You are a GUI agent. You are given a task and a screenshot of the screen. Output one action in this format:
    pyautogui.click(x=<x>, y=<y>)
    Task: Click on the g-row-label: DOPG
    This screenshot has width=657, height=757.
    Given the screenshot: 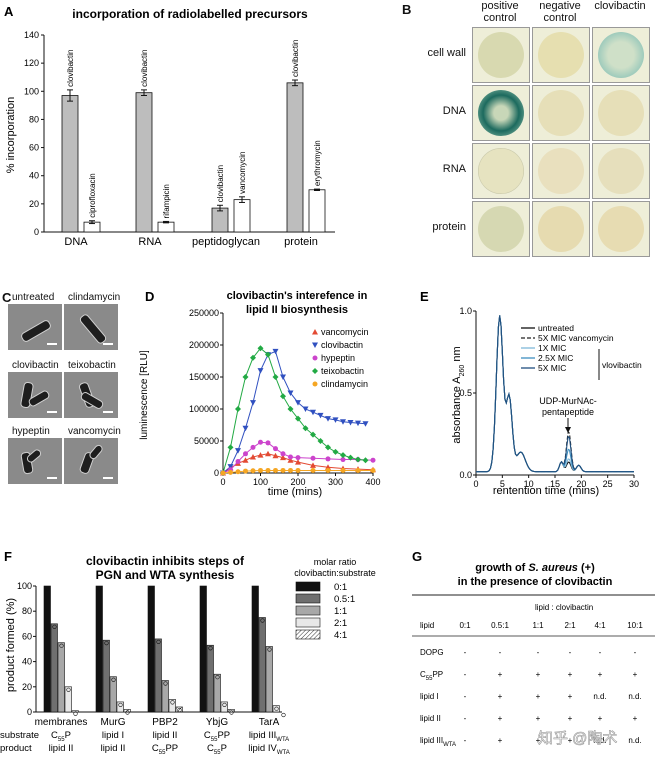 What is the action you would take?
    pyautogui.click(x=432, y=652)
    